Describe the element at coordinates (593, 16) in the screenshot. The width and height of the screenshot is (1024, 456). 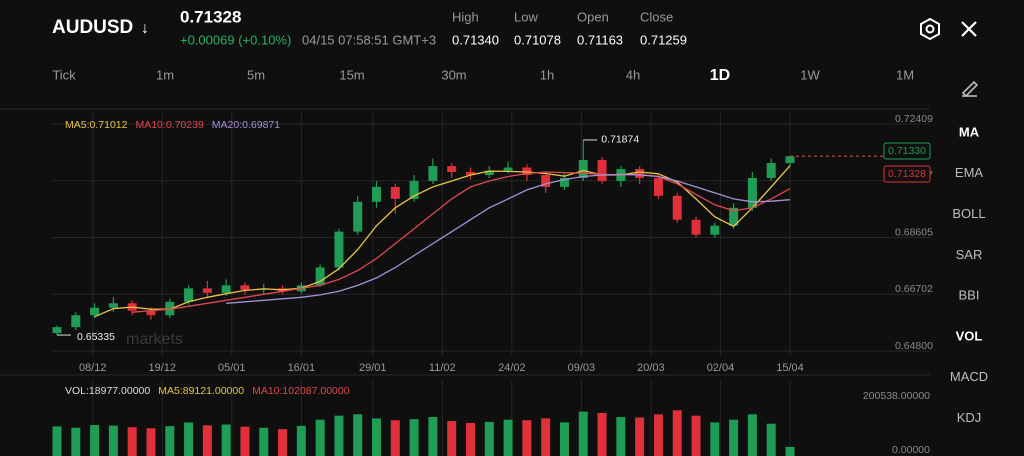
I see `stat-label: Open` at that location.